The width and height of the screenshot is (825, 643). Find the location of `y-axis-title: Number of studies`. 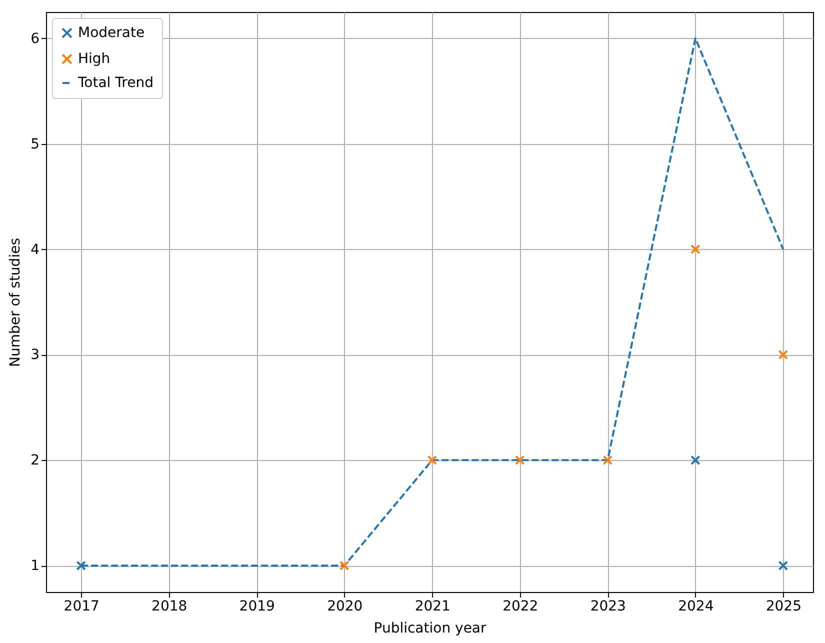

y-axis-title: Number of studies is located at coordinates (16, 302).